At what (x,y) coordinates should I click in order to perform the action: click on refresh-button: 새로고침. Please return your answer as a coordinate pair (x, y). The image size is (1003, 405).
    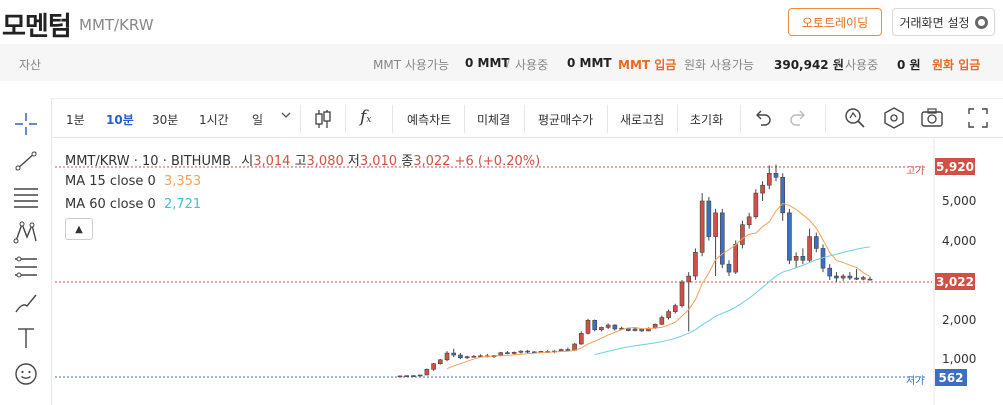
    Looking at the image, I should click on (642, 120).